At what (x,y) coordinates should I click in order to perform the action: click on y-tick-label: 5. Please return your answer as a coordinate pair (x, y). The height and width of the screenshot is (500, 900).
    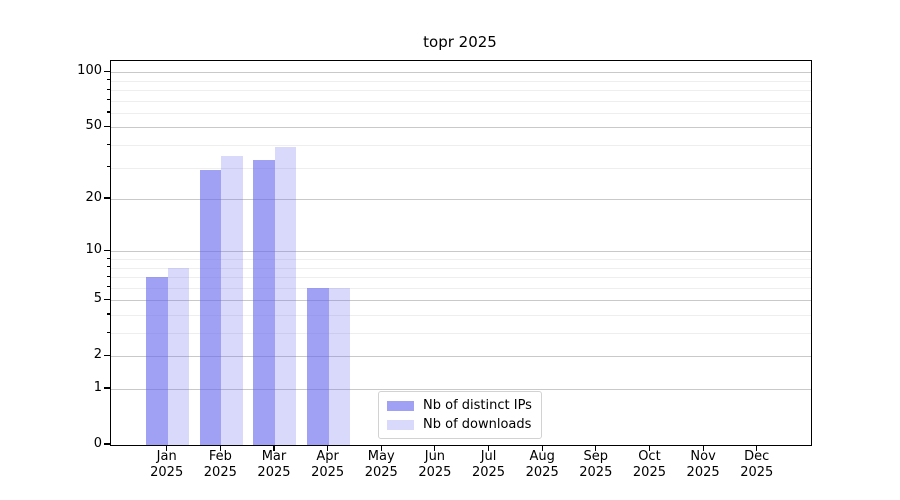
    Looking at the image, I should click on (97, 299).